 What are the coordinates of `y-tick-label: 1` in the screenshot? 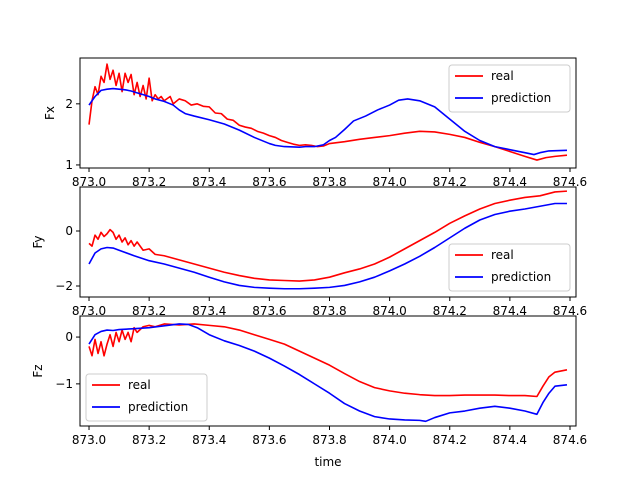 It's located at (69, 165).